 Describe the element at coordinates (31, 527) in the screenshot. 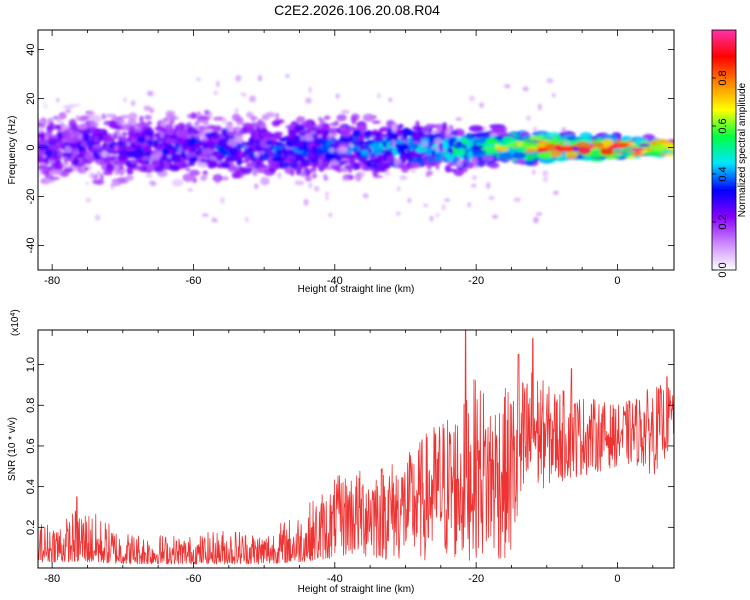

I see `snr-ytick-label: 0.2` at that location.